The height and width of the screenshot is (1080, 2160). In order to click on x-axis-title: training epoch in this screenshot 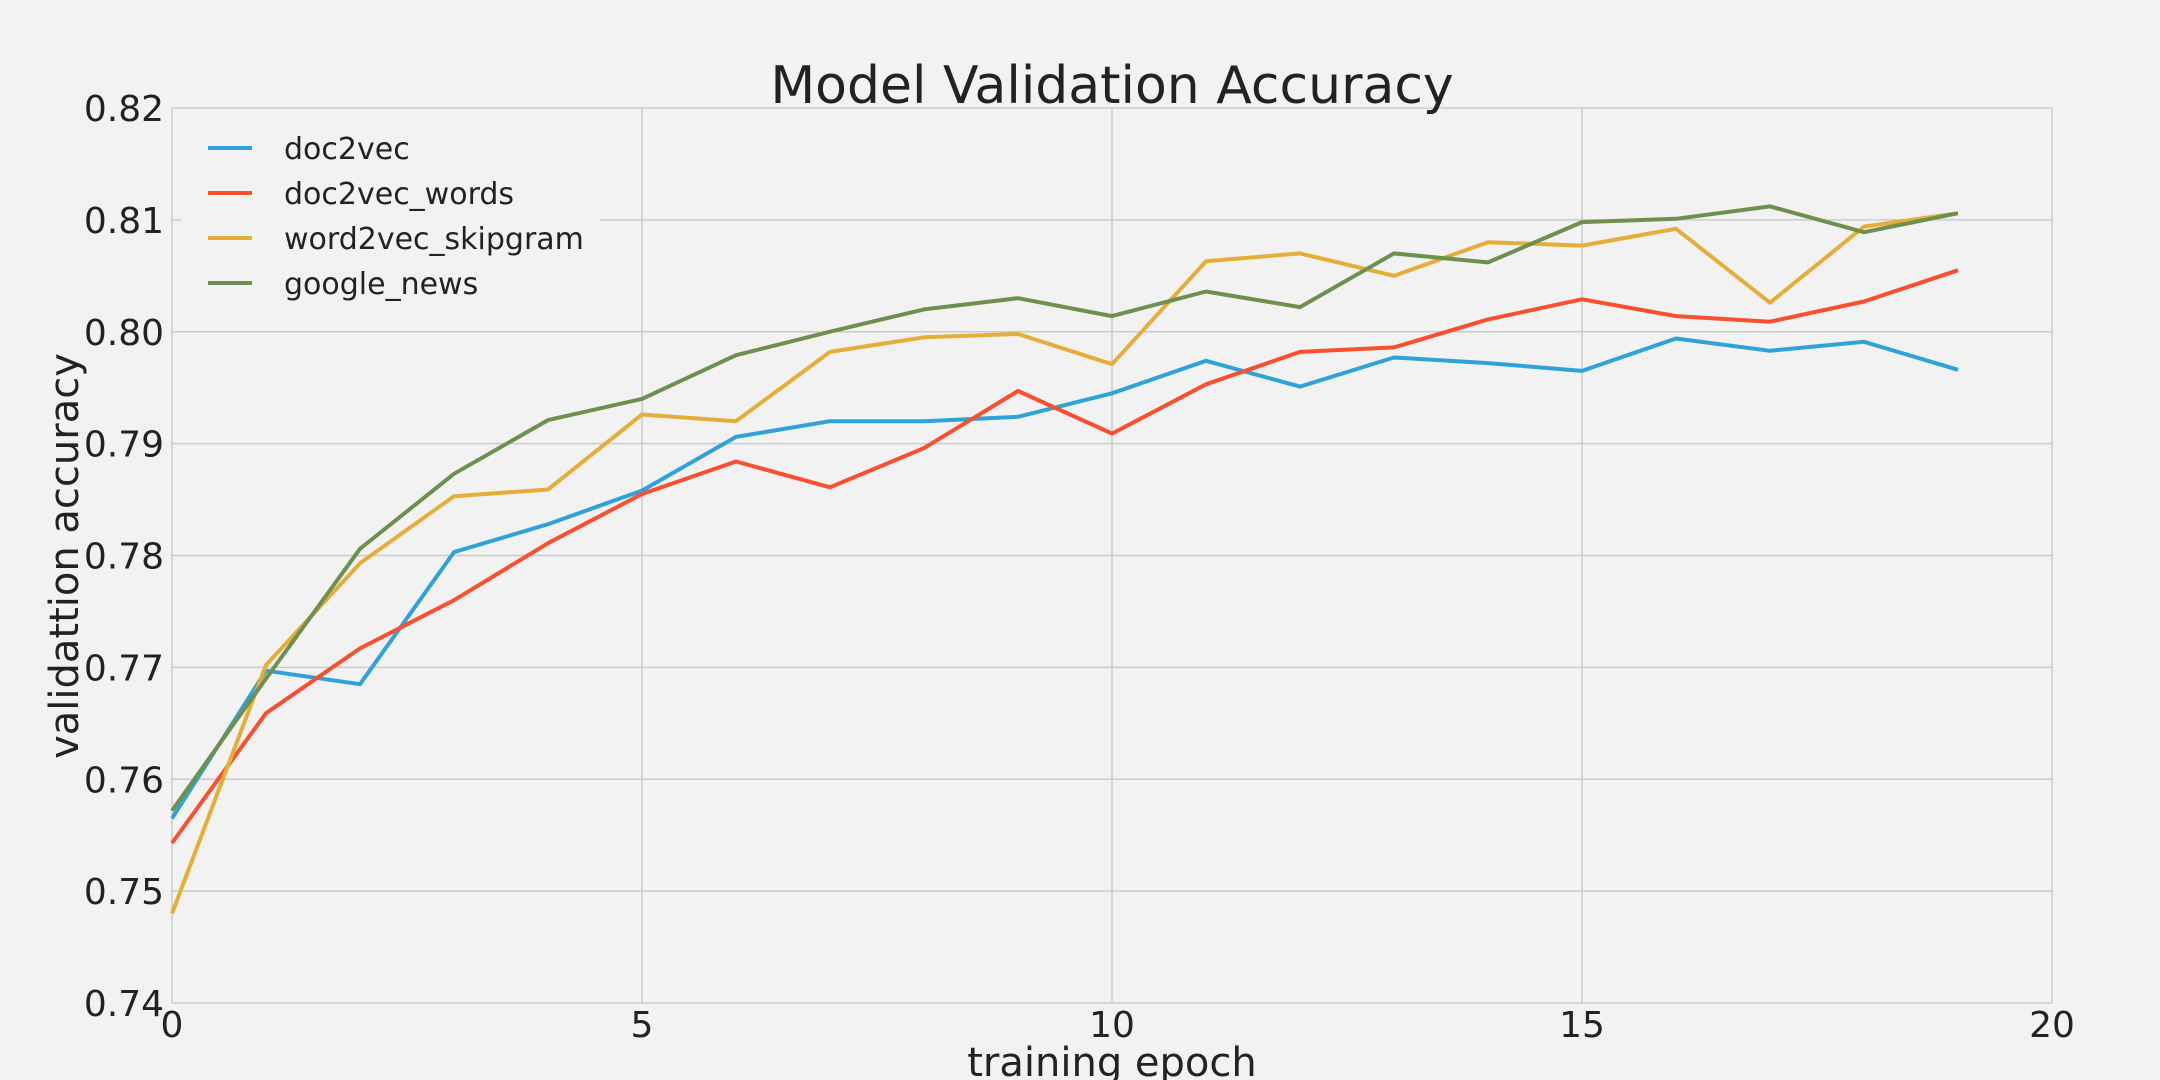, I will do `click(1112, 1060)`.